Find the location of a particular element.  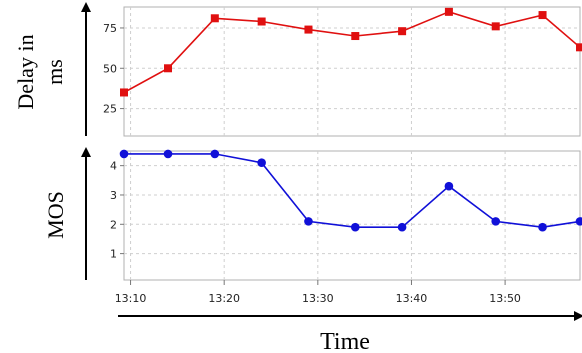

delay-ylabel-line2: ms is located at coordinates (54, 72).